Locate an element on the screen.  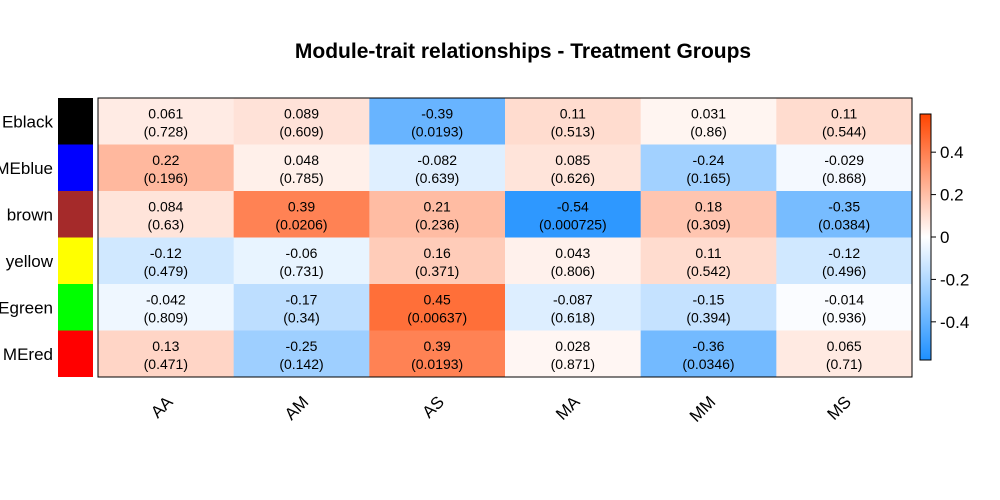
column-label: AA is located at coordinates (162, 407).